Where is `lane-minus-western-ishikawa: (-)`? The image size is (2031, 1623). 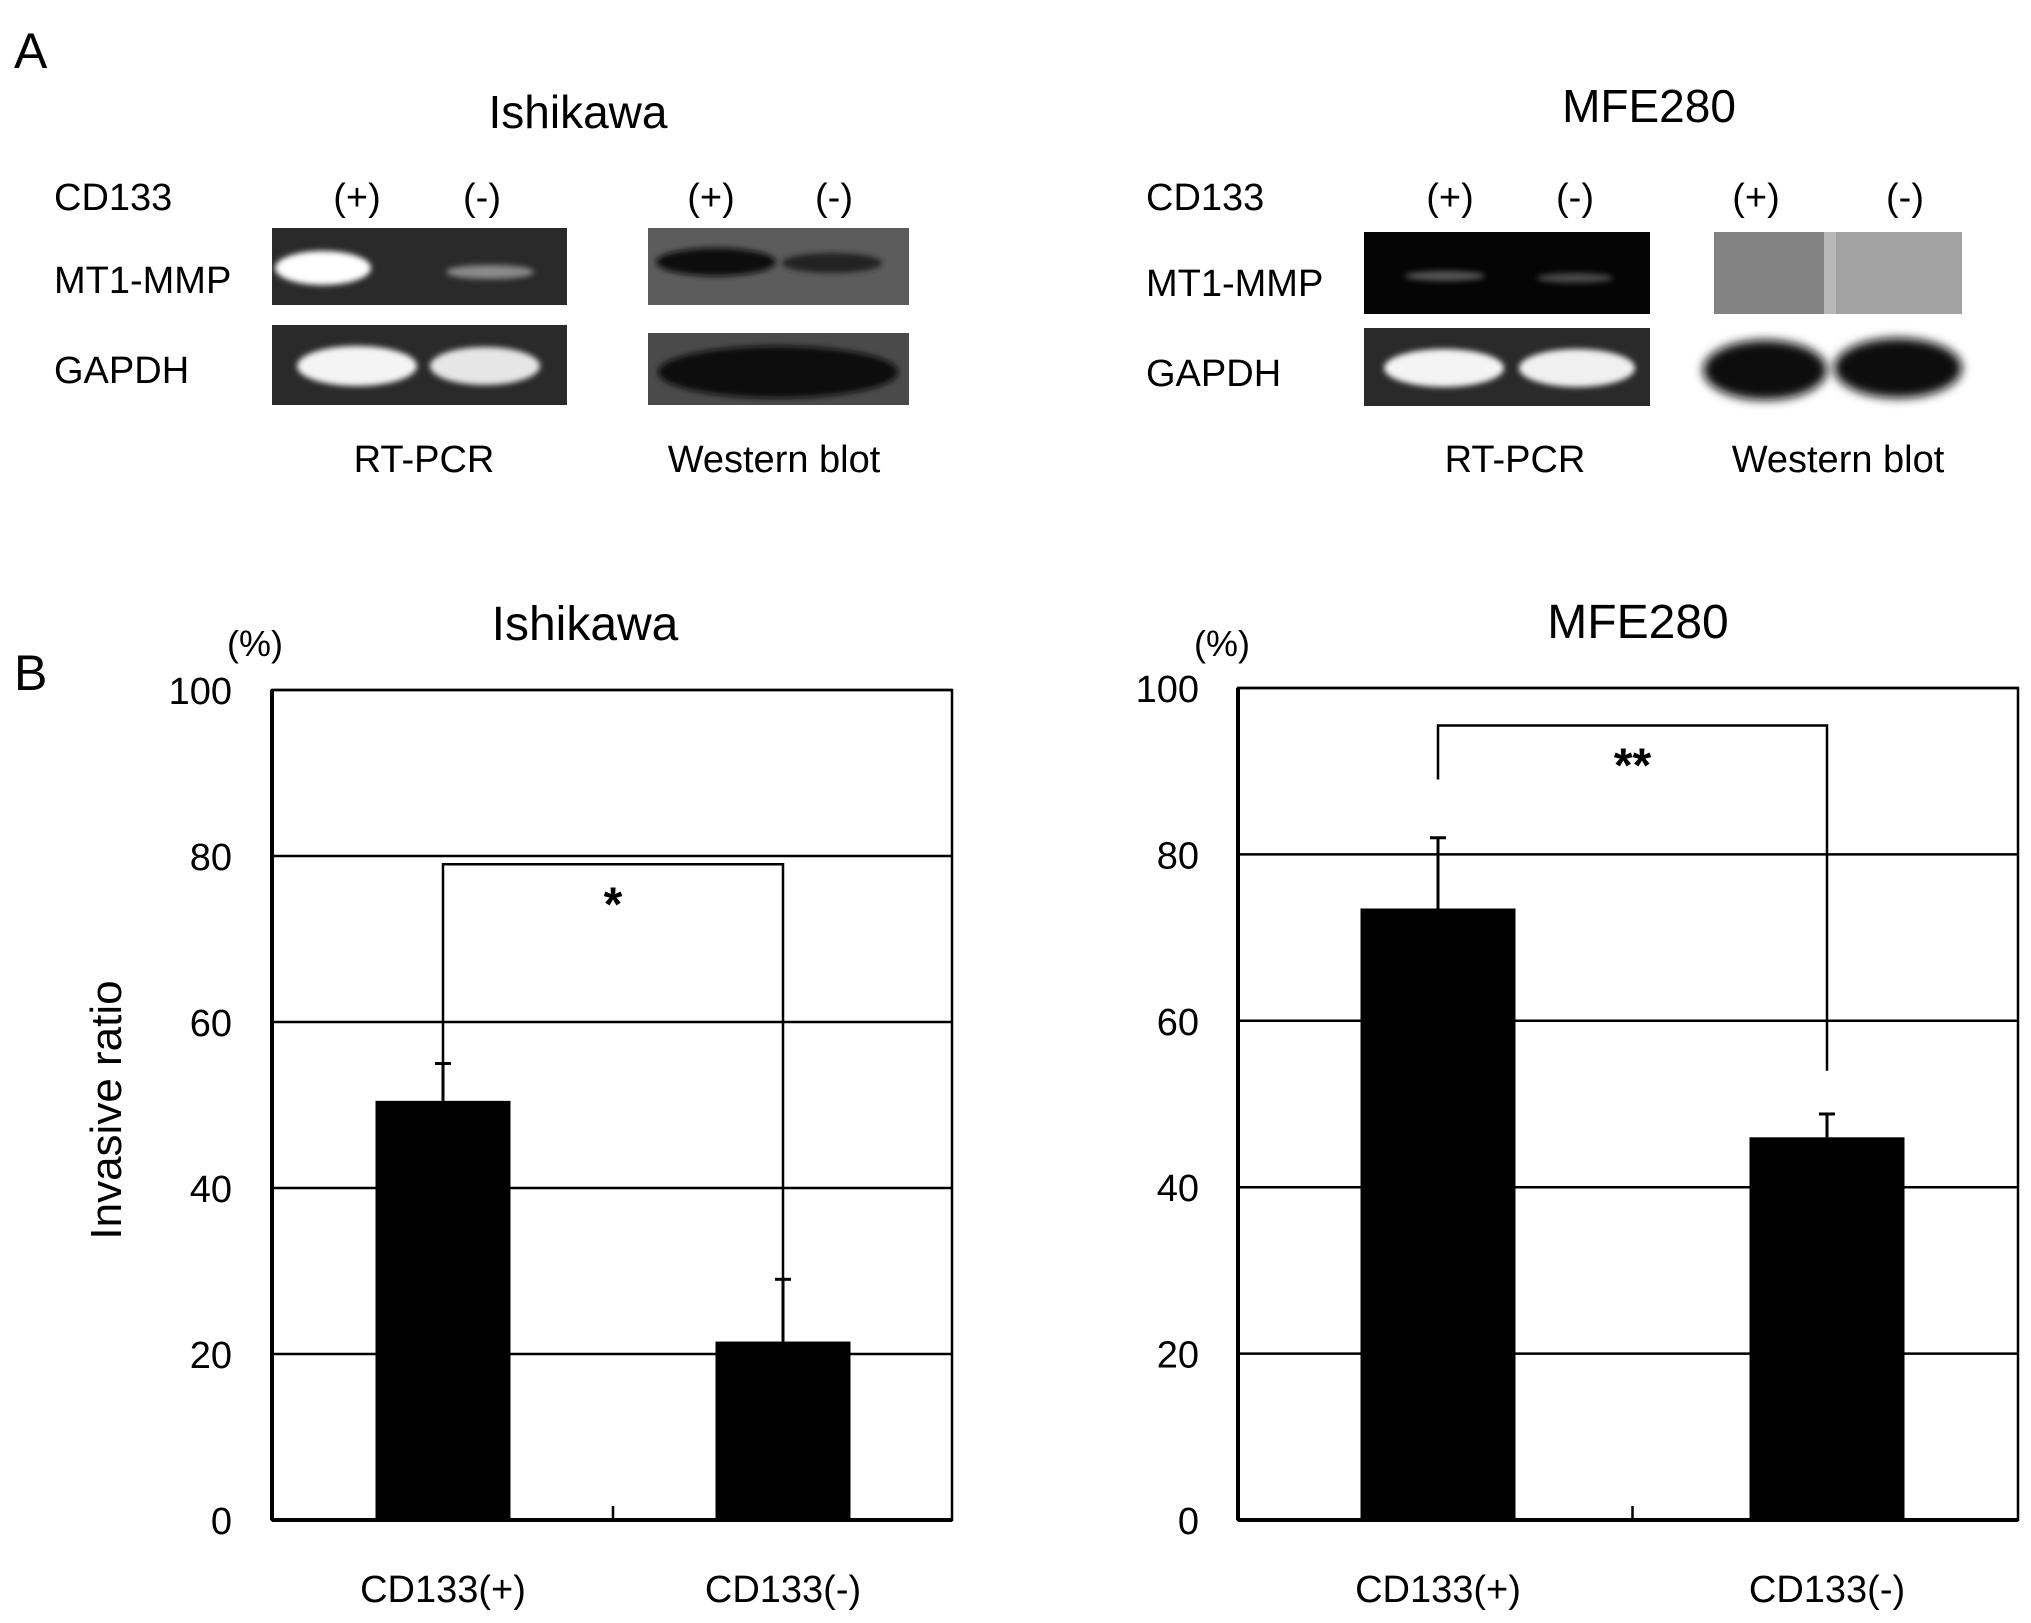 lane-minus-western-ishikawa: (-) is located at coordinates (834, 198).